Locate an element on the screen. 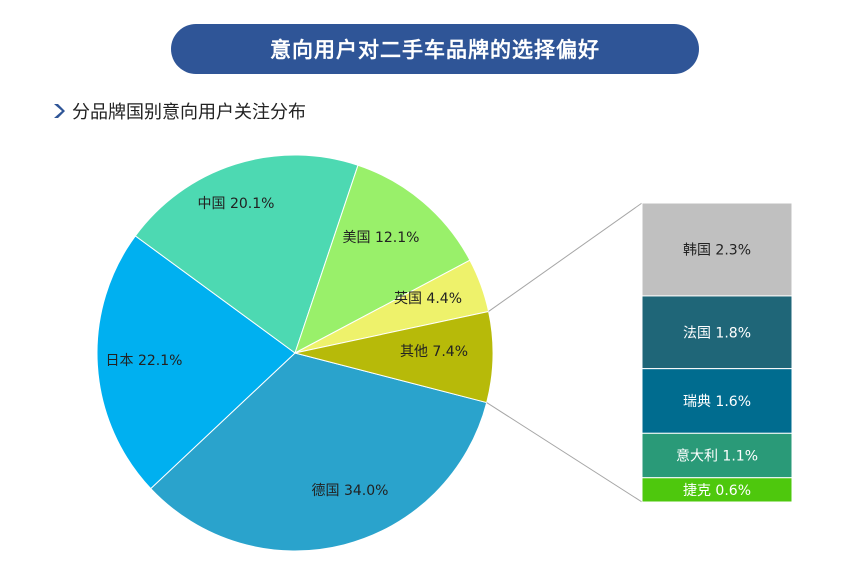 The width and height of the screenshot is (855, 566). pie-label-2: 中国 20.1% is located at coordinates (236, 204).